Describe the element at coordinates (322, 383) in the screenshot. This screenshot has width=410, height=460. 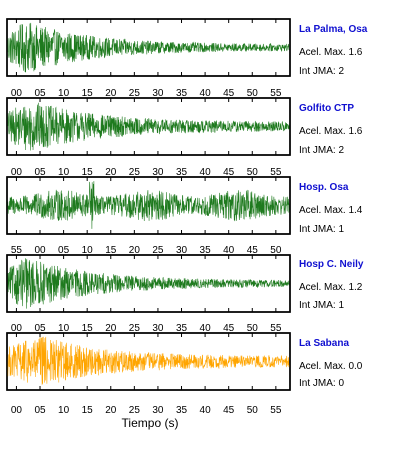
I see `int-jma-la-sabana: Int JMA: 0` at that location.